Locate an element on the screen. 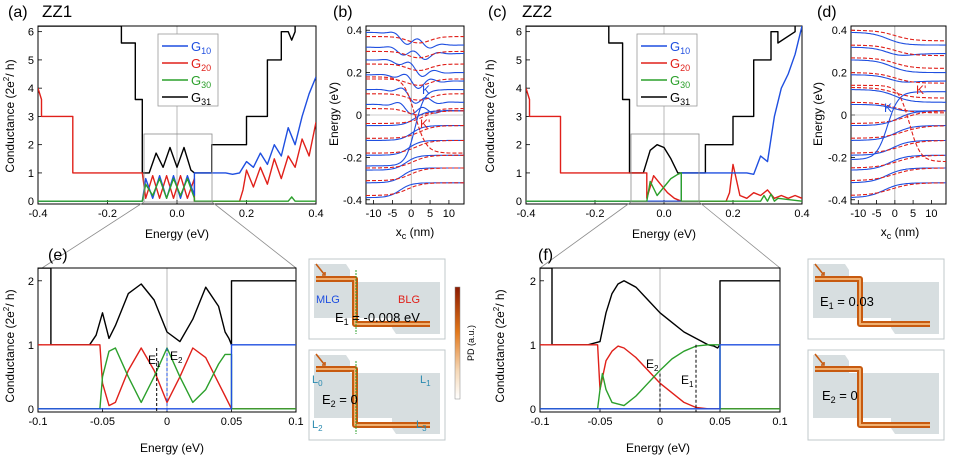 The height and width of the screenshot is (457, 954). device-f2-body is located at coordinates (876, 394).